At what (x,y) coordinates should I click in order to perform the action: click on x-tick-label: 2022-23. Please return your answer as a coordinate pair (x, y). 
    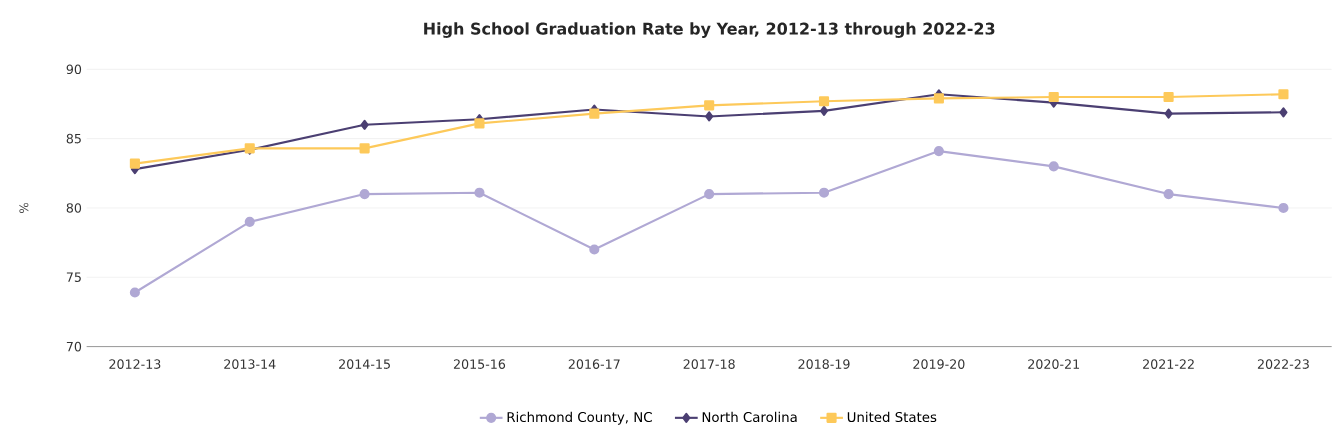
    Looking at the image, I should click on (1283, 364).